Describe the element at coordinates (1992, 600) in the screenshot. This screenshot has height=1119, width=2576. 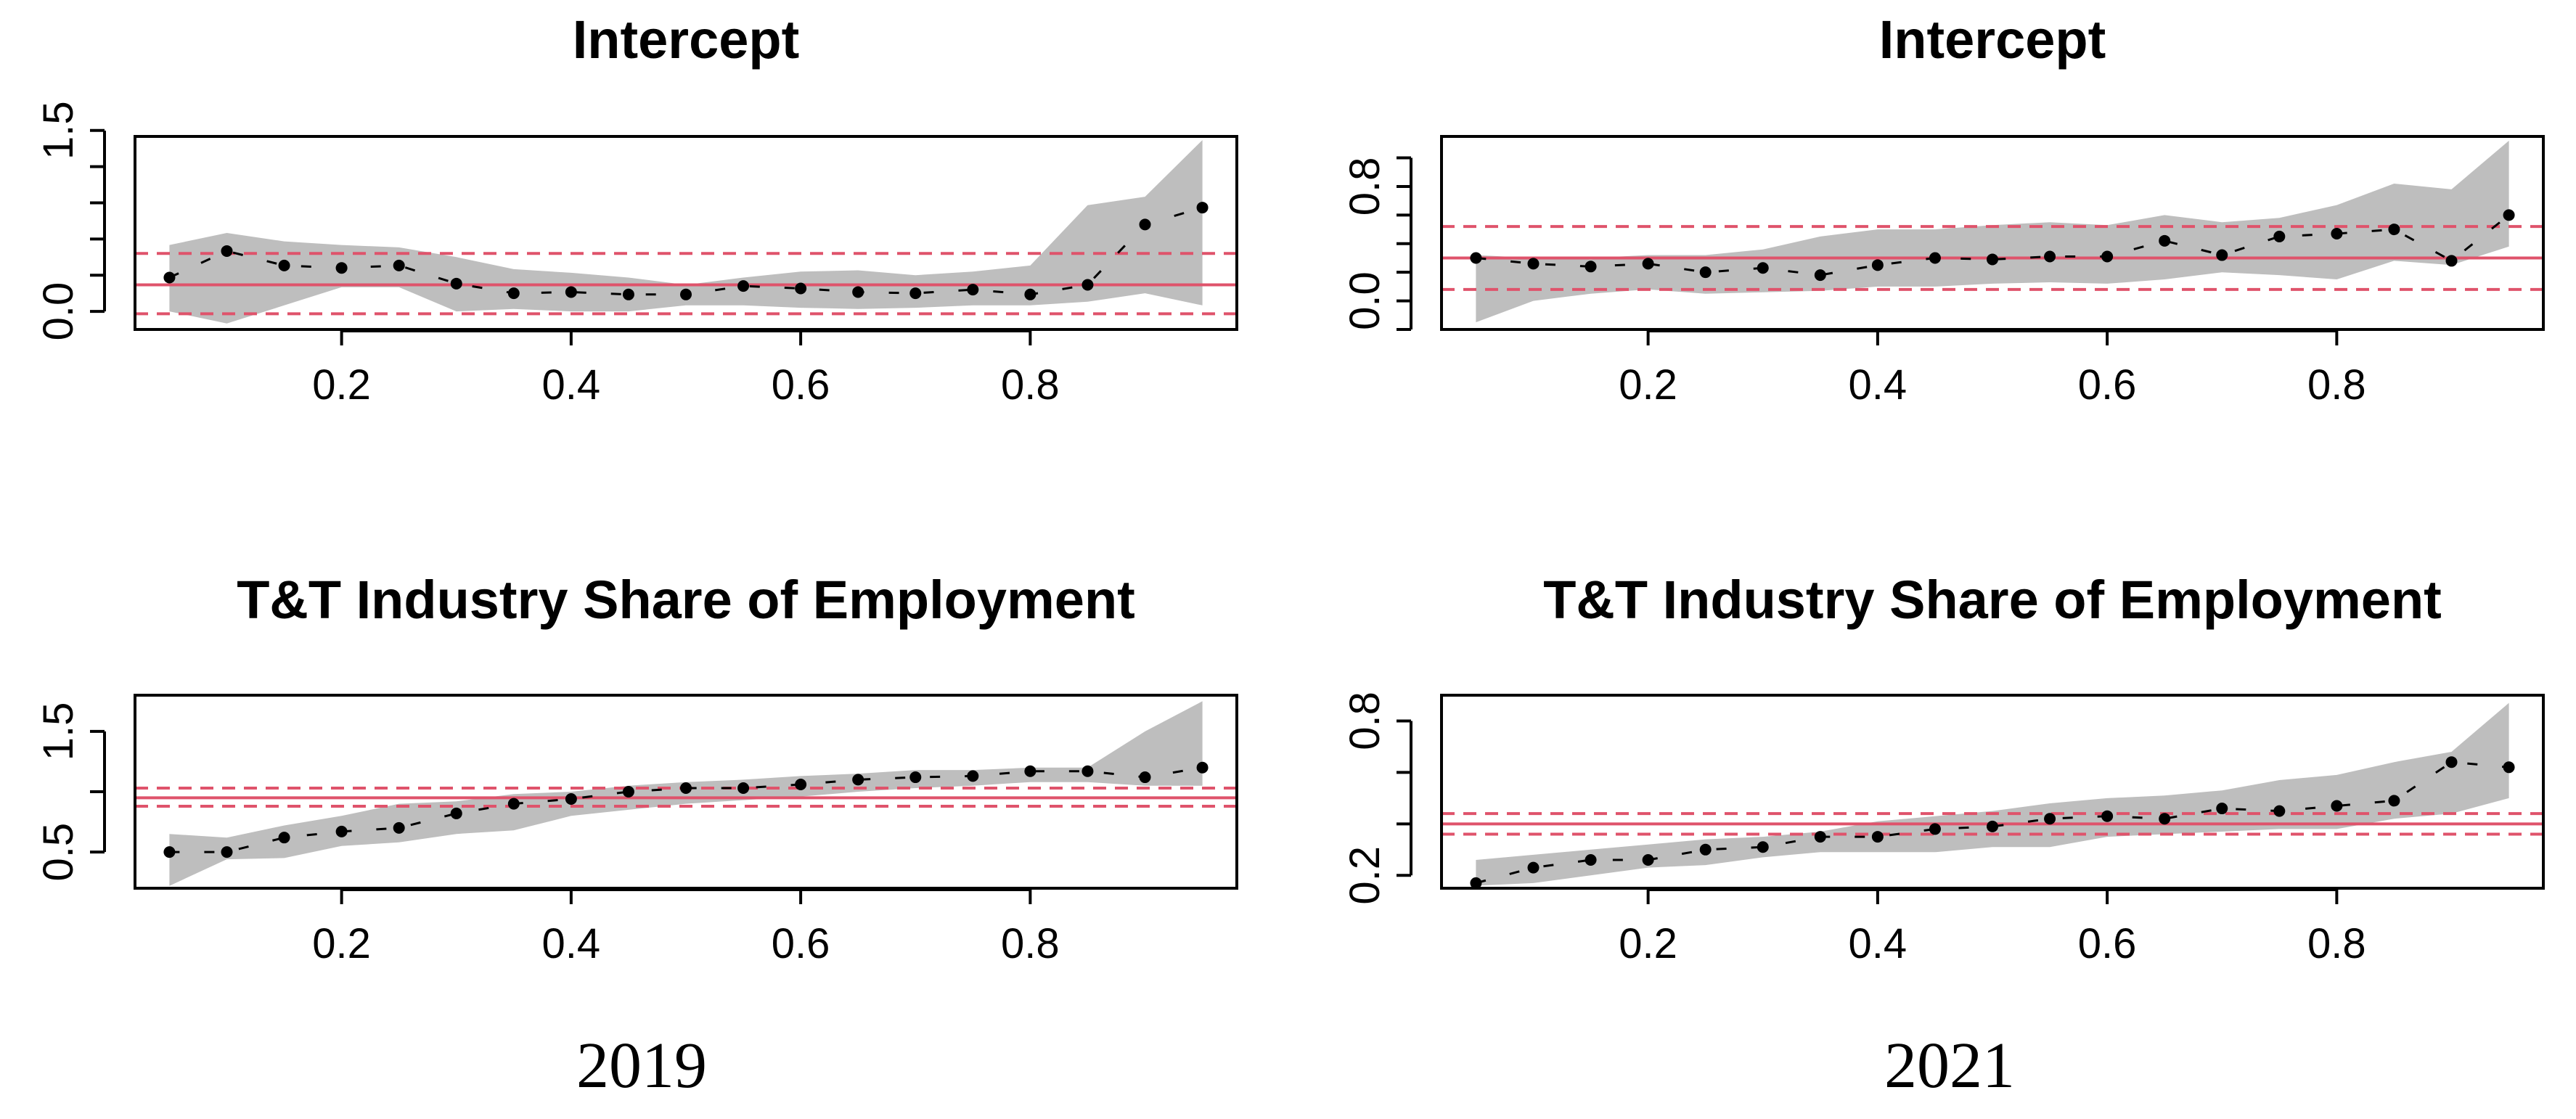
I see `panel-title: T&T Industry Share of Employment` at that location.